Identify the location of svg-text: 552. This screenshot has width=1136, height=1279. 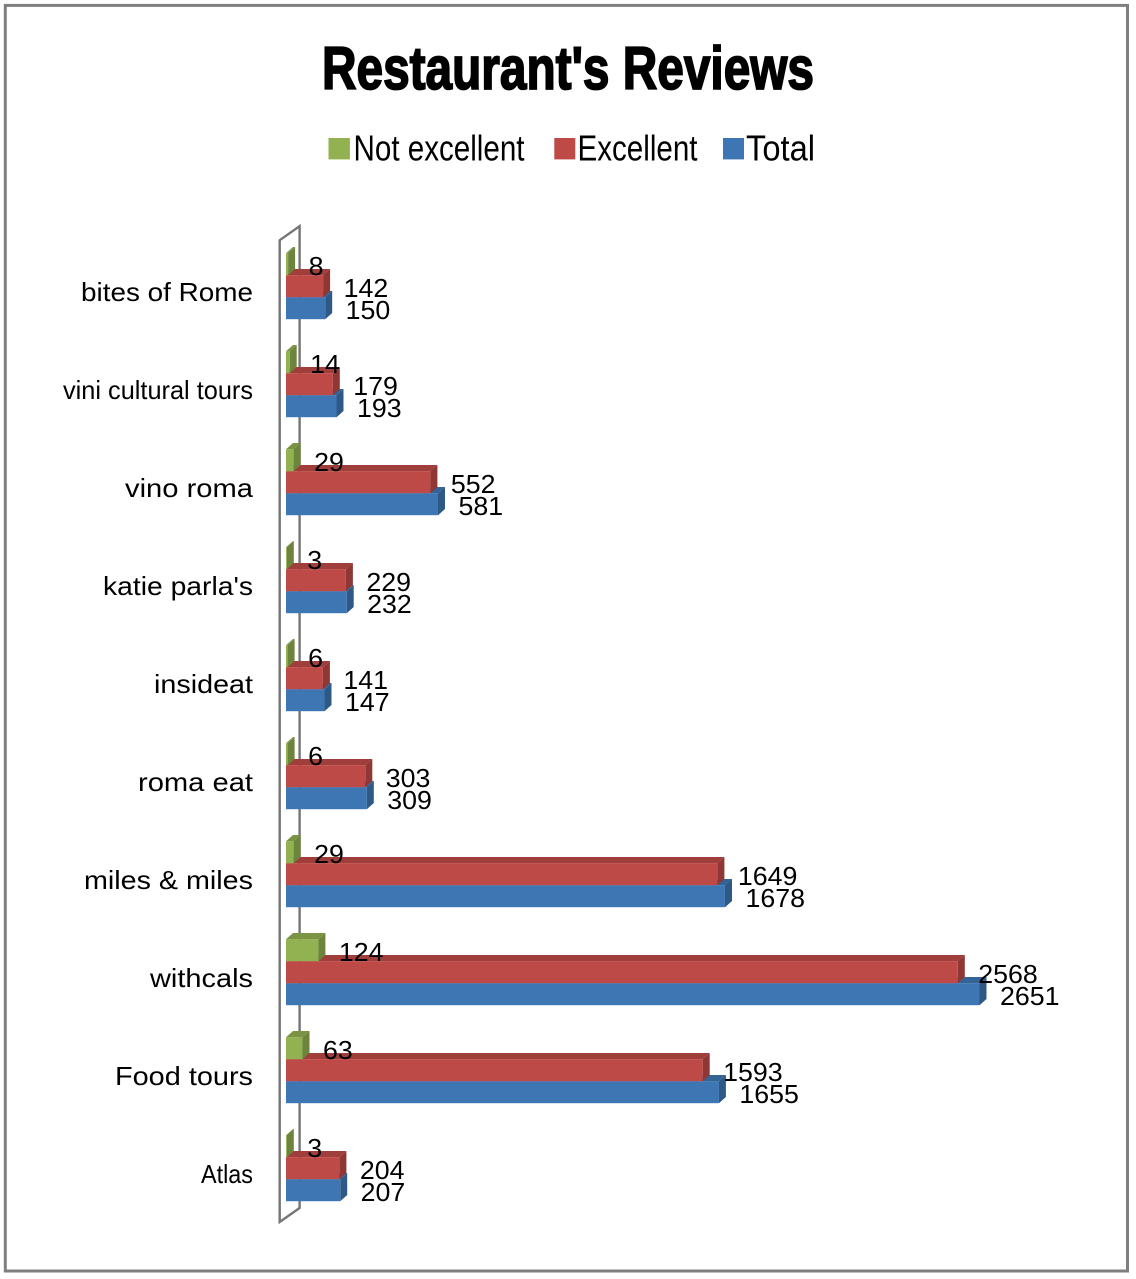
(473, 484).